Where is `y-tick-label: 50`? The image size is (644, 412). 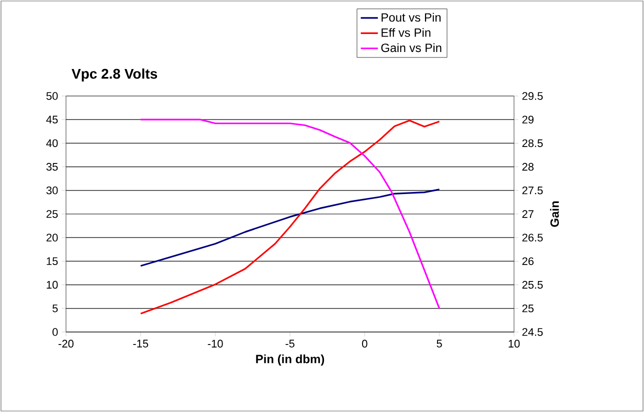
y-tick-label: 50 is located at coordinates (52, 96).